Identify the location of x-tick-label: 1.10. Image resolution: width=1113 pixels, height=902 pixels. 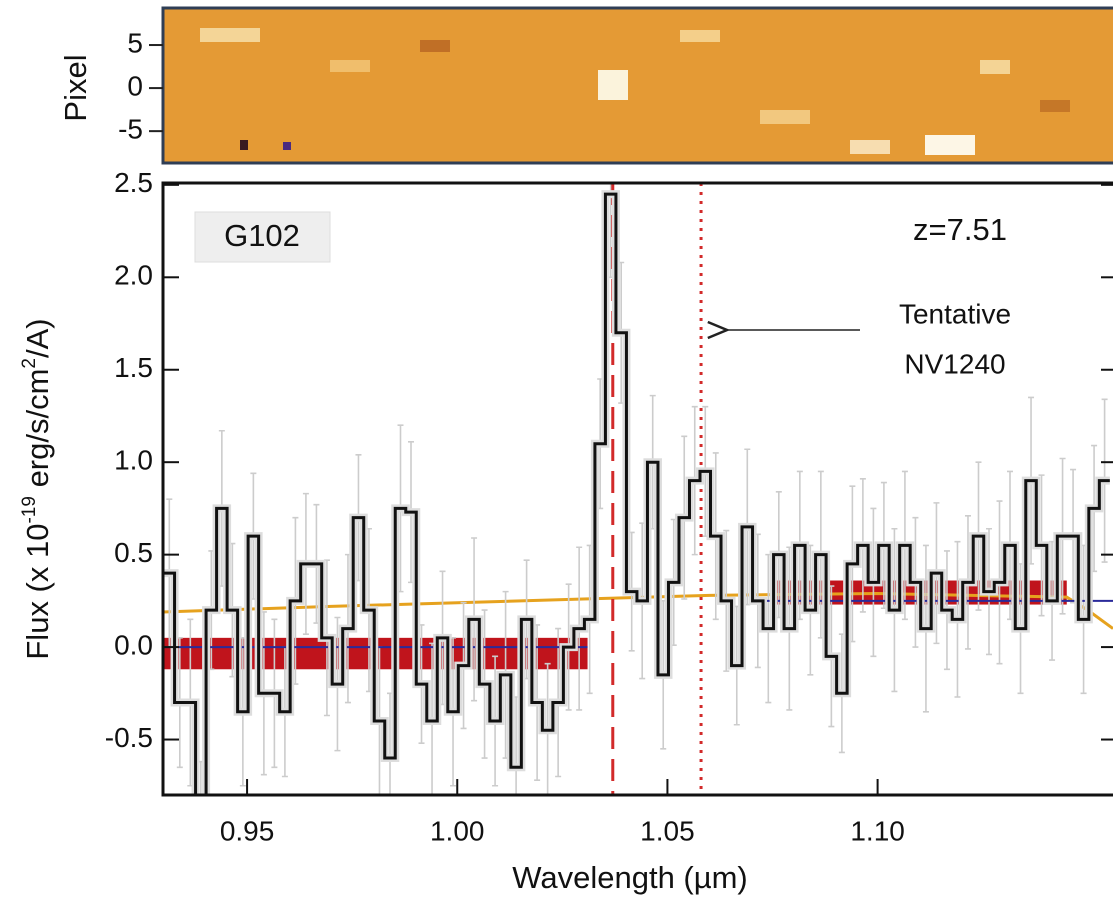
(877, 830).